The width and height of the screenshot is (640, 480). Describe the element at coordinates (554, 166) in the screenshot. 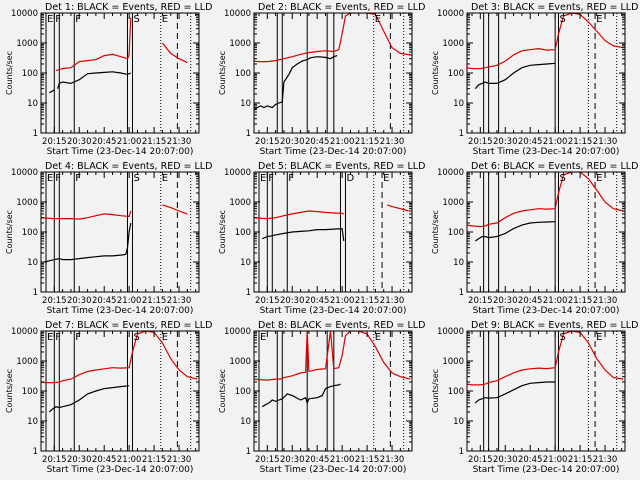

I see `panel-title: Det 6: BLACK = Events, RED = LLD` at that location.